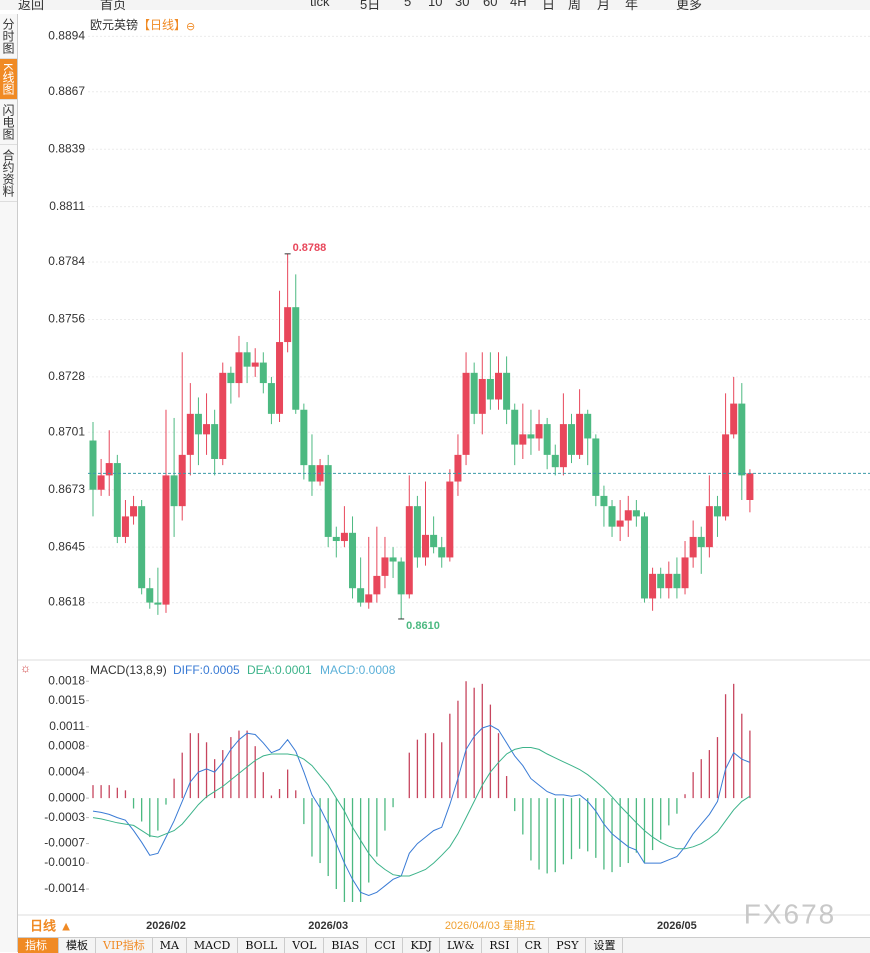  I want to click on indicator-tab: 设置, so click(605, 945).